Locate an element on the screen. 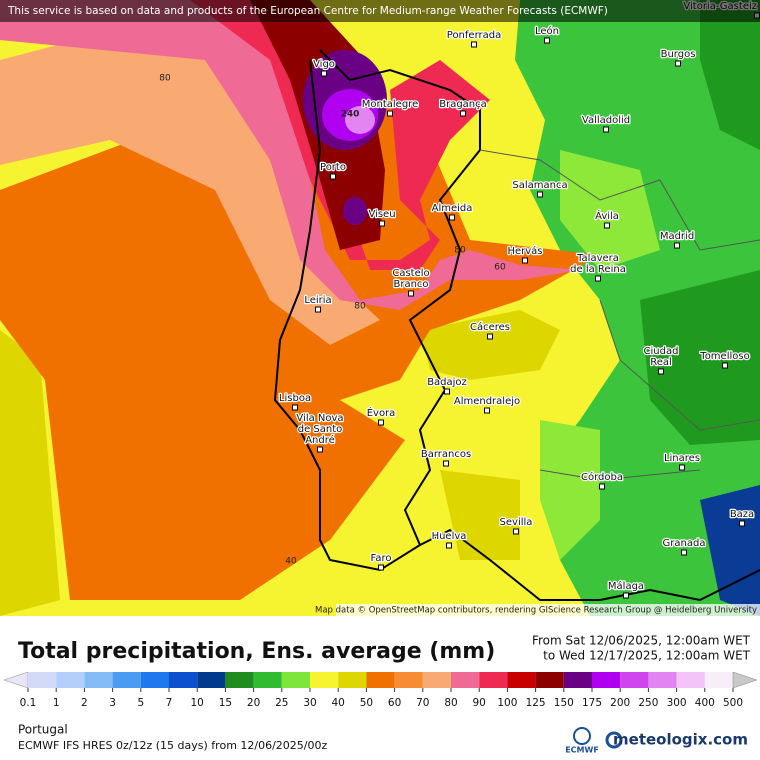 This screenshot has width=760, height=760. city-label: Burgos is located at coordinates (678, 54).